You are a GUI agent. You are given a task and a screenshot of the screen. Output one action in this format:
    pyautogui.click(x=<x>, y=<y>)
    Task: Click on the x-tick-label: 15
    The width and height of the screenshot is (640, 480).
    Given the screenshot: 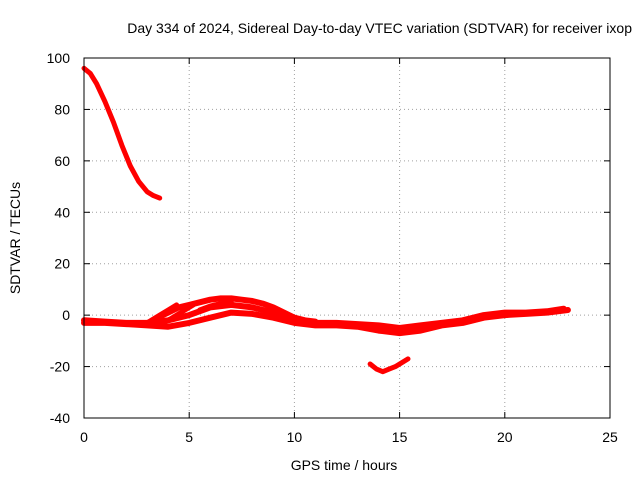 What is the action you would take?
    pyautogui.click(x=400, y=437)
    